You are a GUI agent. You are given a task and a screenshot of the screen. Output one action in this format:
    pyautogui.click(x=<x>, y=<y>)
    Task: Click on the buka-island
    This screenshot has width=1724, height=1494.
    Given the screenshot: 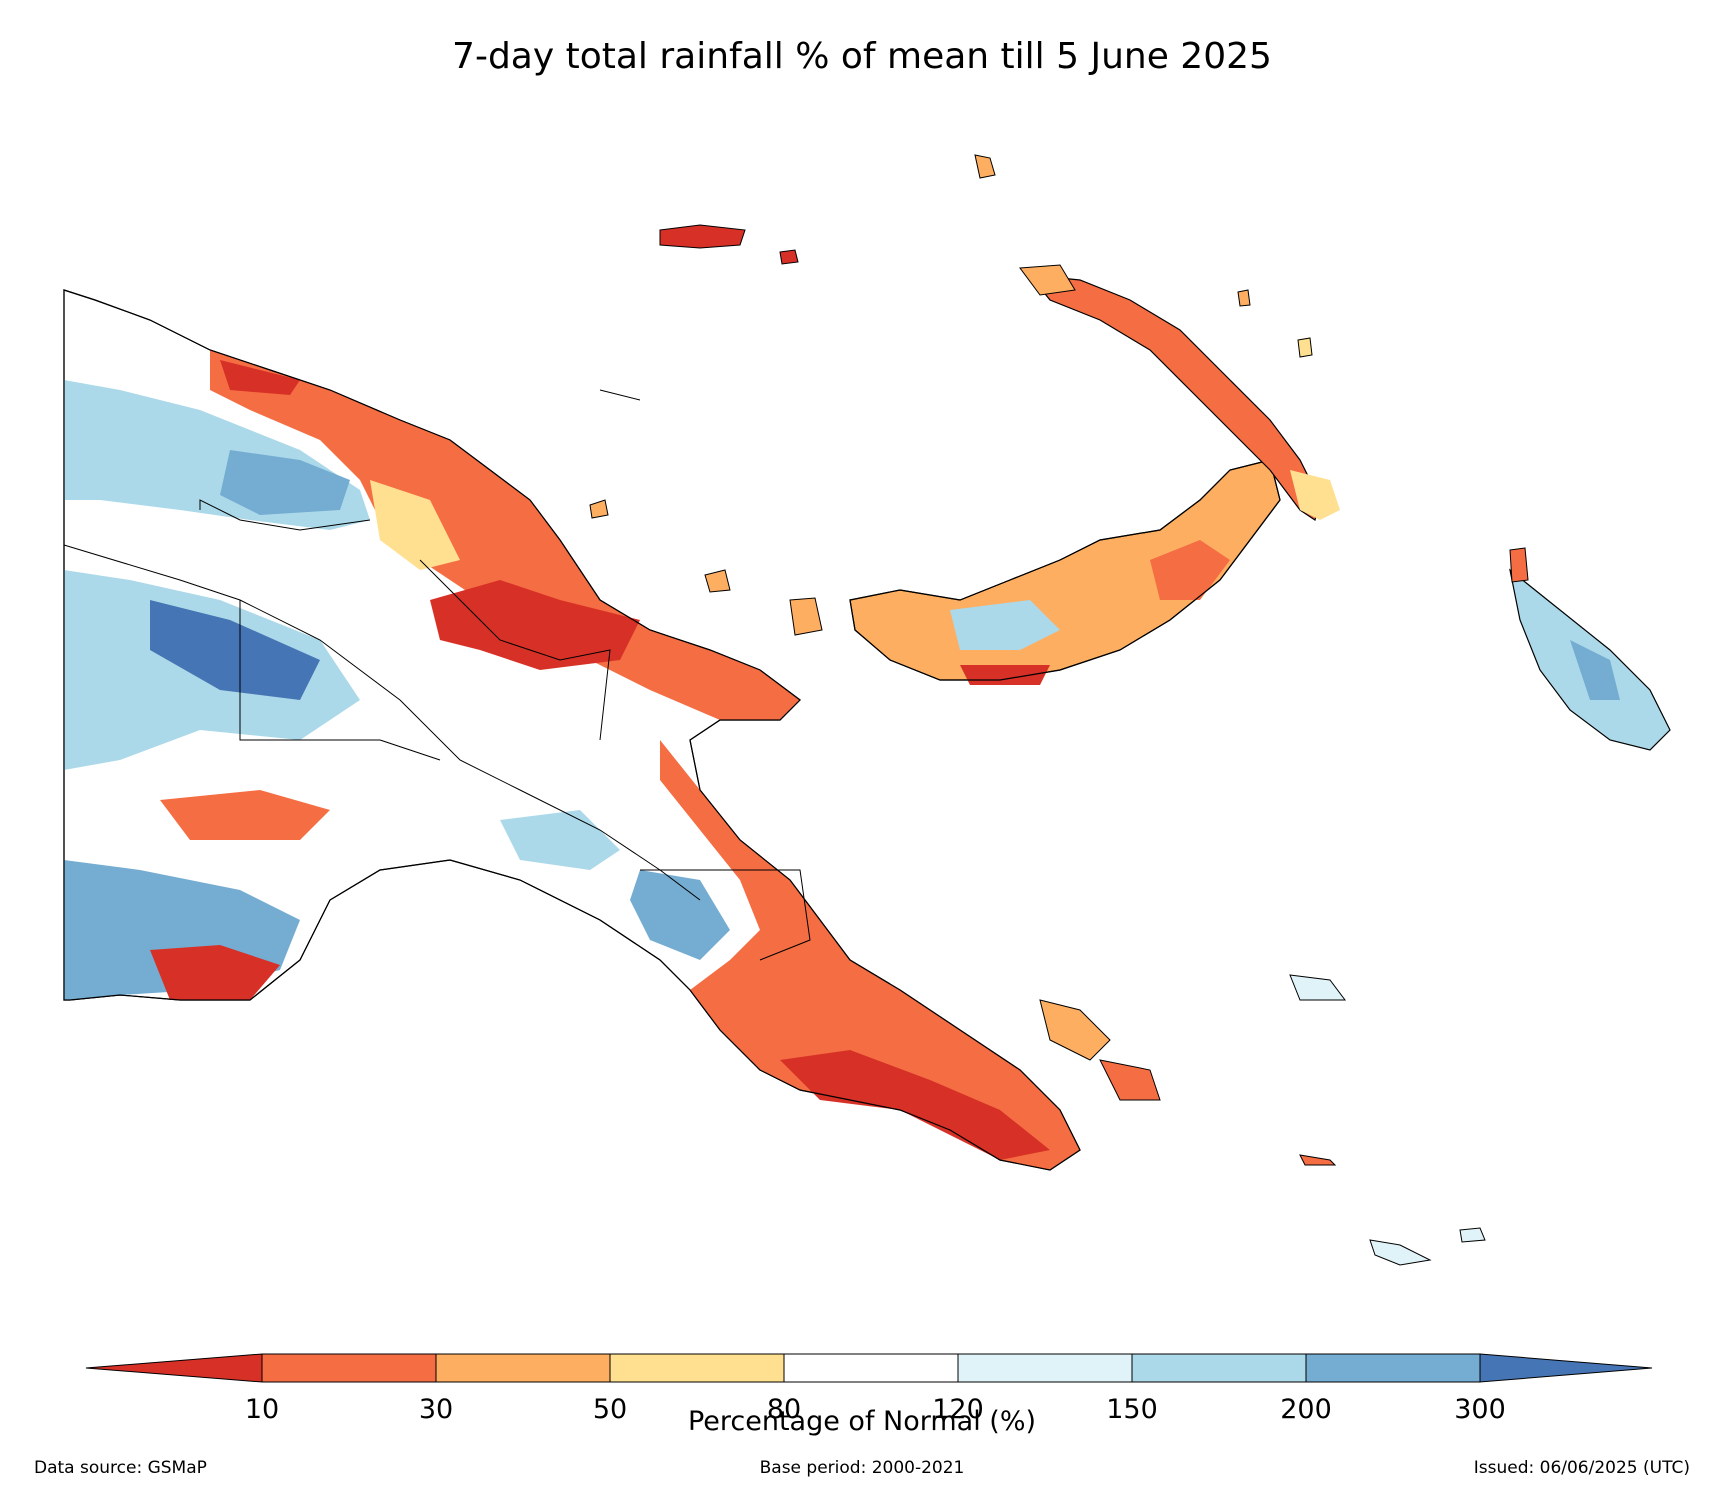 What is the action you would take?
    pyautogui.click(x=1519, y=565)
    